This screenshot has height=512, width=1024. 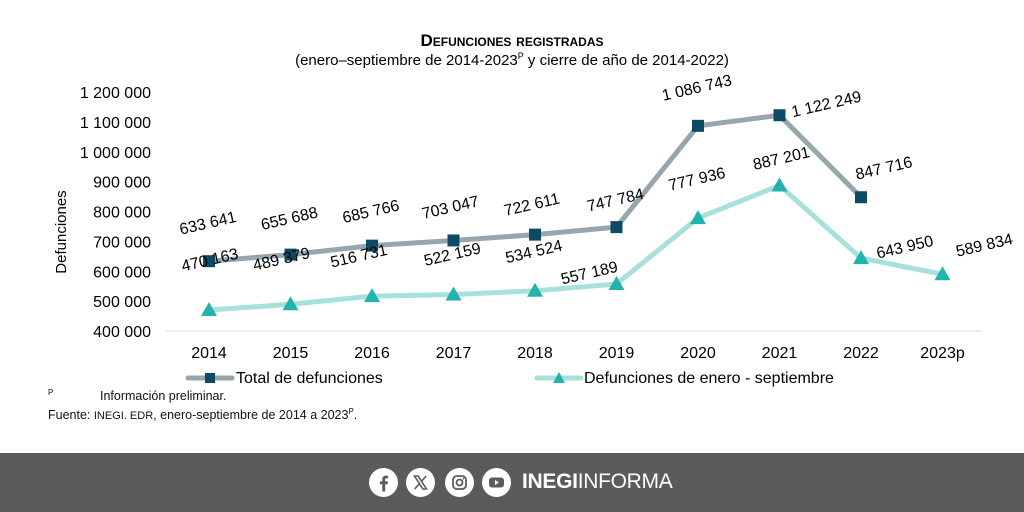 I want to click on x-tick-label: 2014, so click(x=209, y=353).